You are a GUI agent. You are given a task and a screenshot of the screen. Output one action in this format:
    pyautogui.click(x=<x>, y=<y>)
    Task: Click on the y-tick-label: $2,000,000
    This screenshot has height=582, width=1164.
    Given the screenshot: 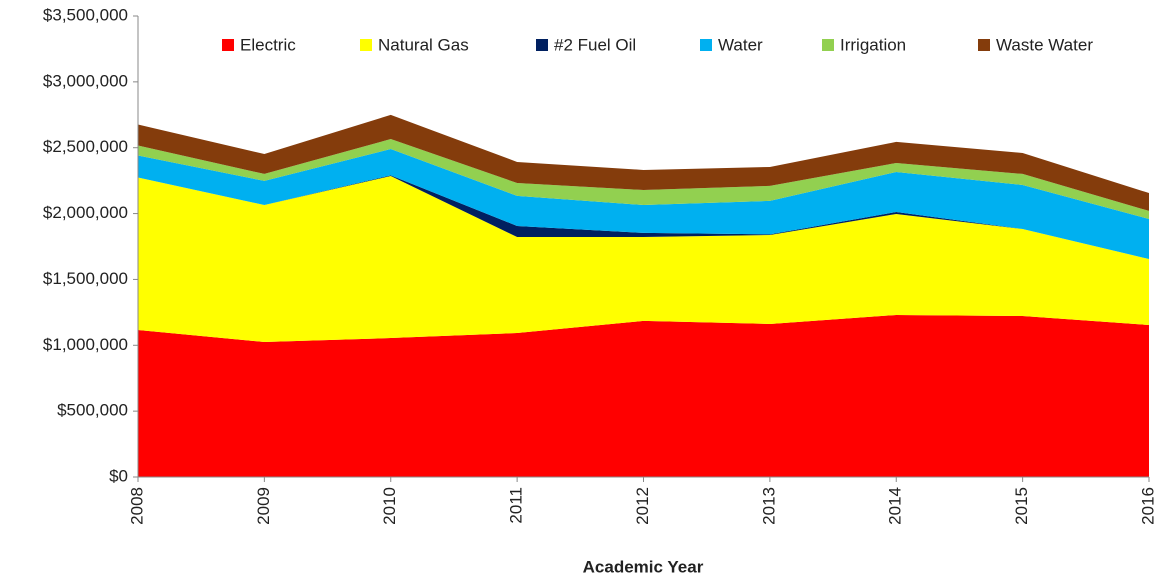 What is the action you would take?
    pyautogui.click(x=85, y=212)
    